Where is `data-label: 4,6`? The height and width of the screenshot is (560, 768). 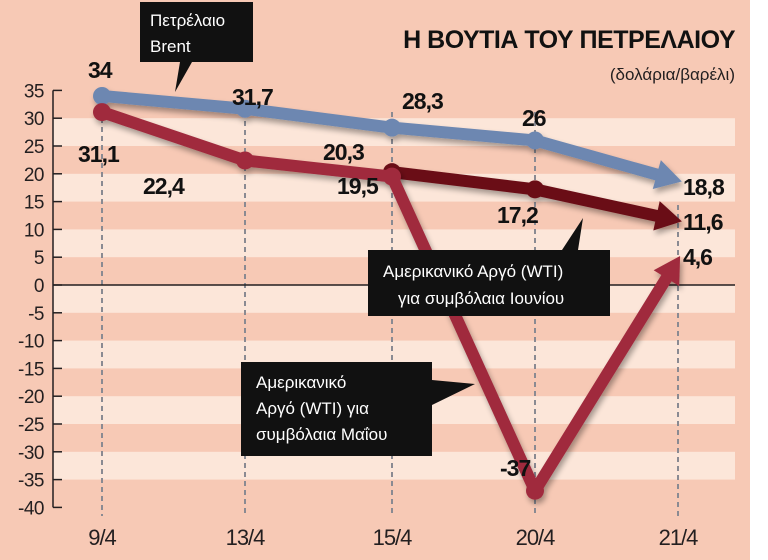 data-label: 4,6 is located at coordinates (697, 257).